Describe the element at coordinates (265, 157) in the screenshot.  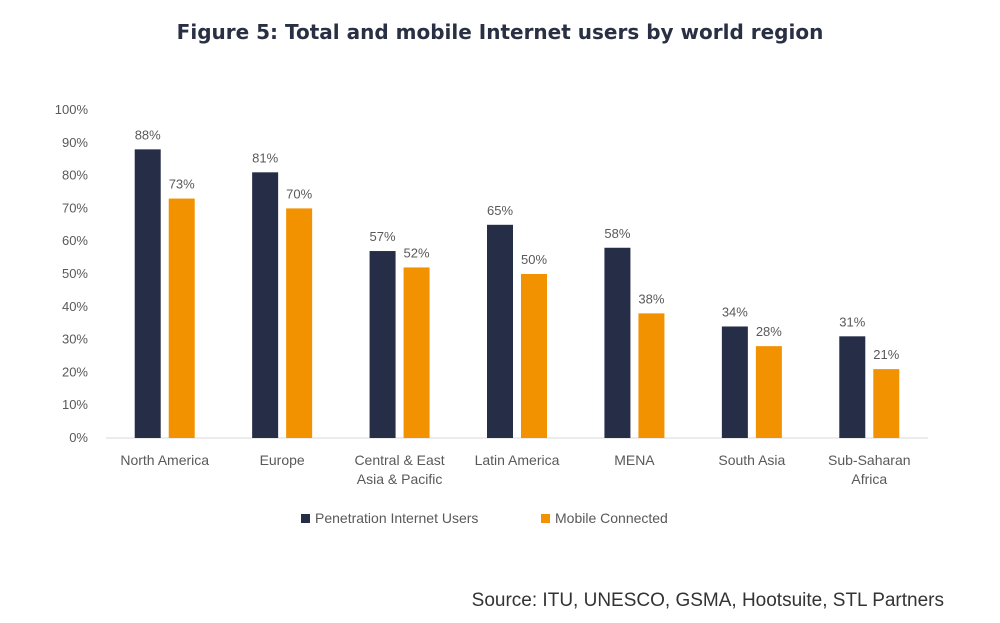
I see `data-label: 81%` at that location.